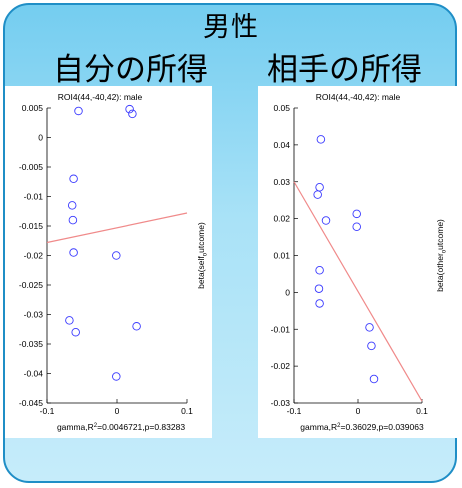 This screenshot has height=488, width=462. What do you see at coordinates (281, 182) in the screenshot?
I see `y-tick-label: 0.03` at bounding box center [281, 182].